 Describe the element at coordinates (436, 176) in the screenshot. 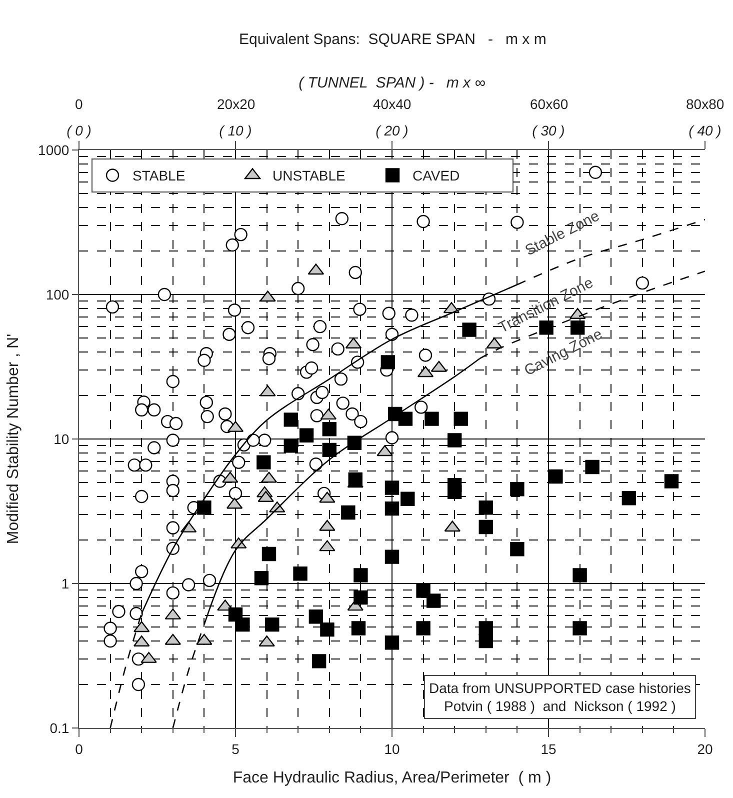

I see `legend-label: CAVED` at that location.